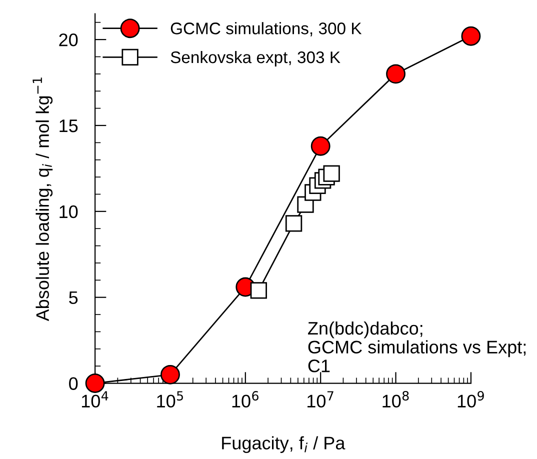 The image size is (537, 459). I want to click on y-tick-label: 15, so click(69, 126).